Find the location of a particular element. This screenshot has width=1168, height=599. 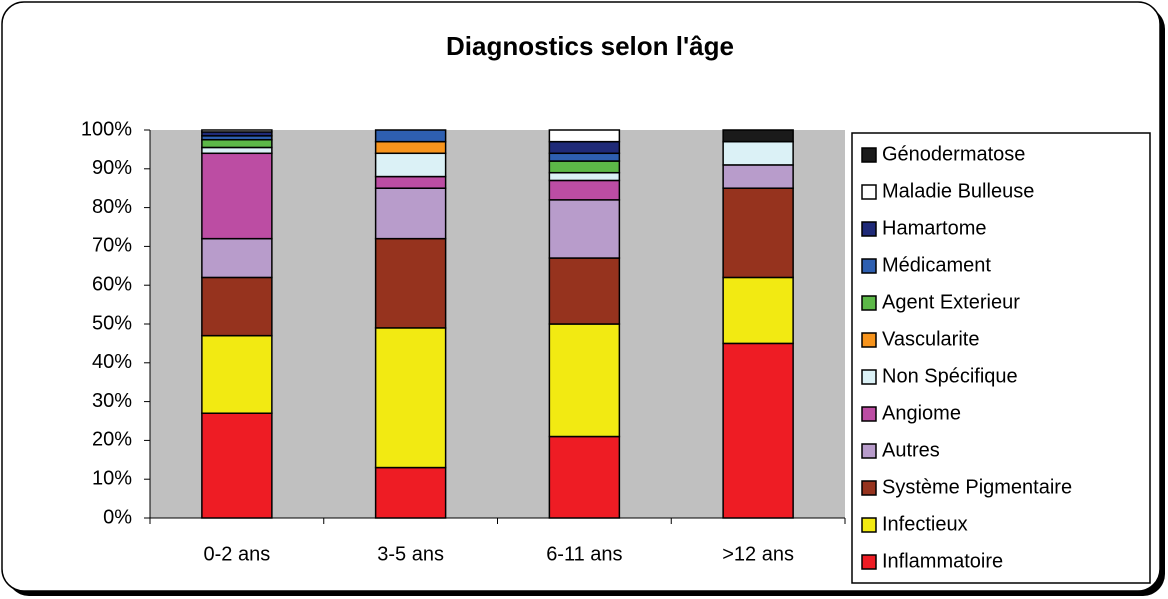

chart-title: Diagnostics selon l'âge is located at coordinates (590, 46).